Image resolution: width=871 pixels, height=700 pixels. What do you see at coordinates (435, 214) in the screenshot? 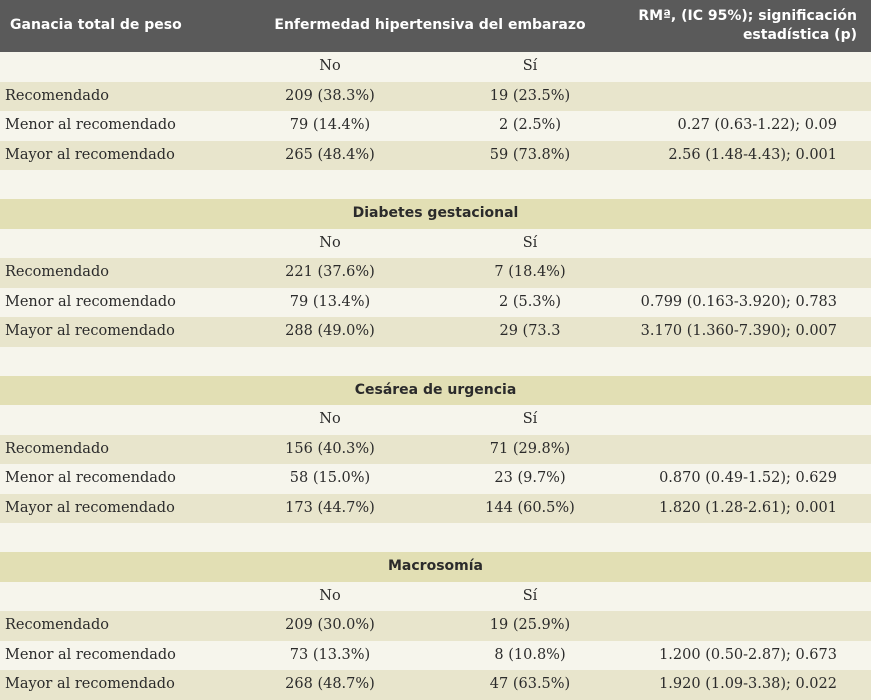
I see `section-title-diabetes: Diabetes gestacional` at bounding box center [435, 214].